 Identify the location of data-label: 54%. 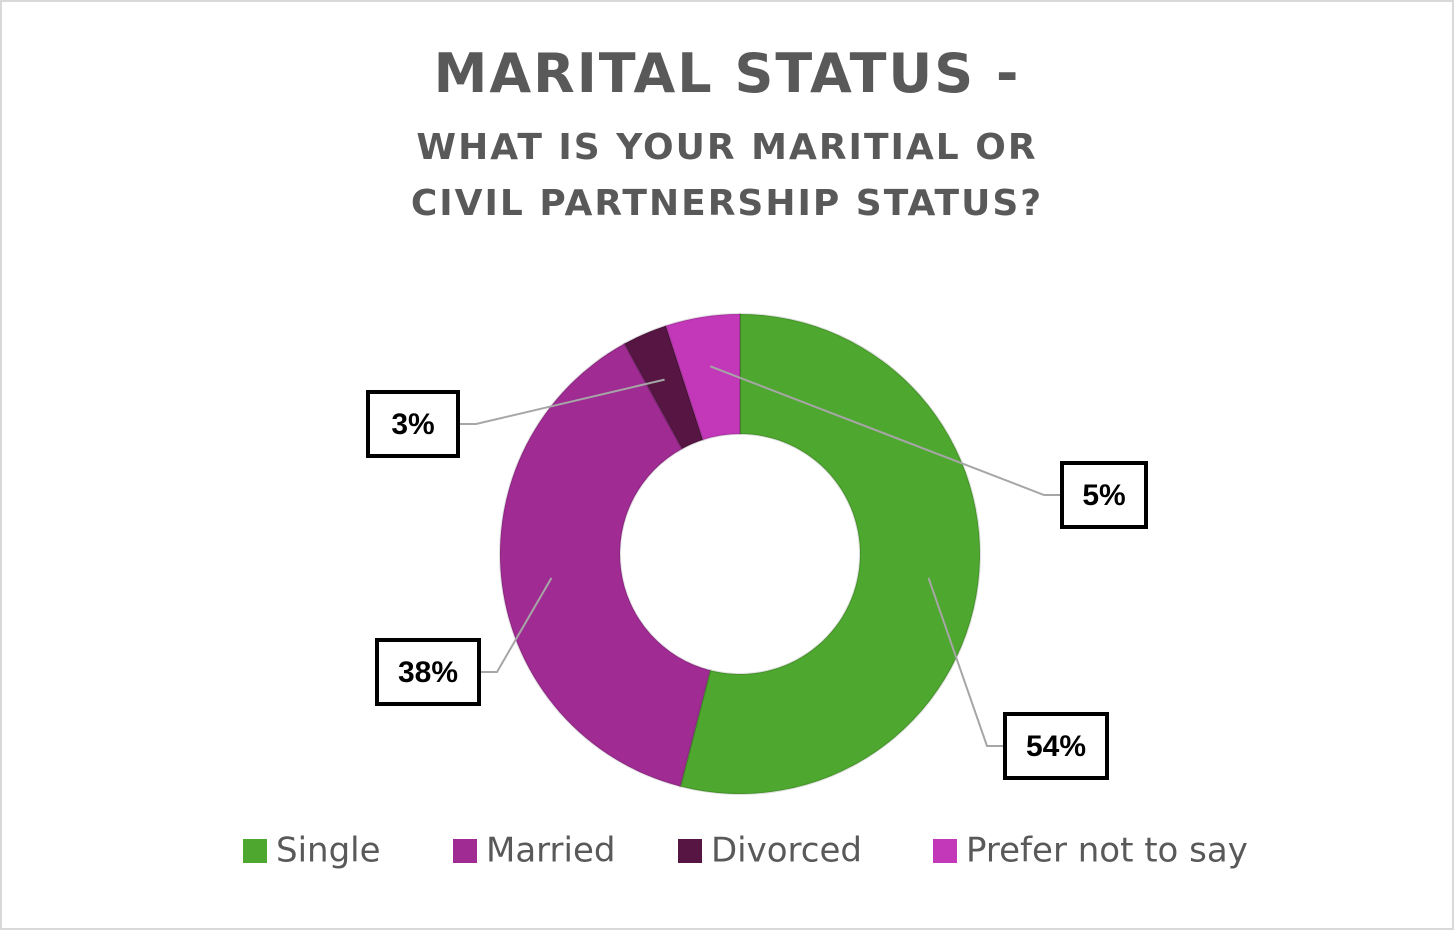
(1056, 746).